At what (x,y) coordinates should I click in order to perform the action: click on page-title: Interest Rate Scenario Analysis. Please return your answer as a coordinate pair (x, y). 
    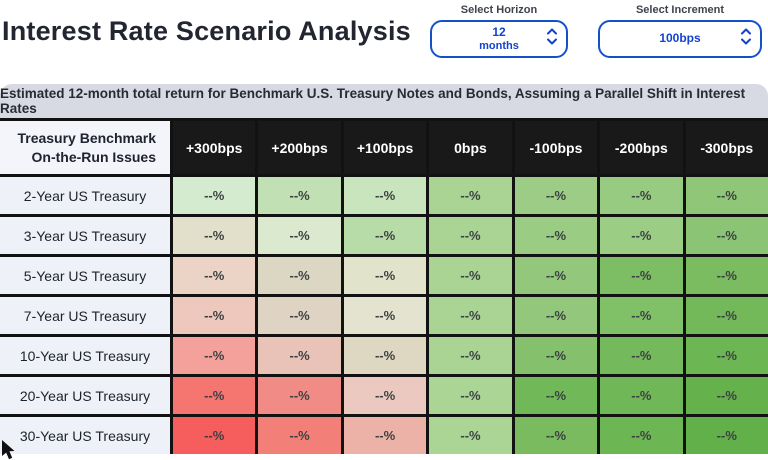
    Looking at the image, I should click on (206, 31).